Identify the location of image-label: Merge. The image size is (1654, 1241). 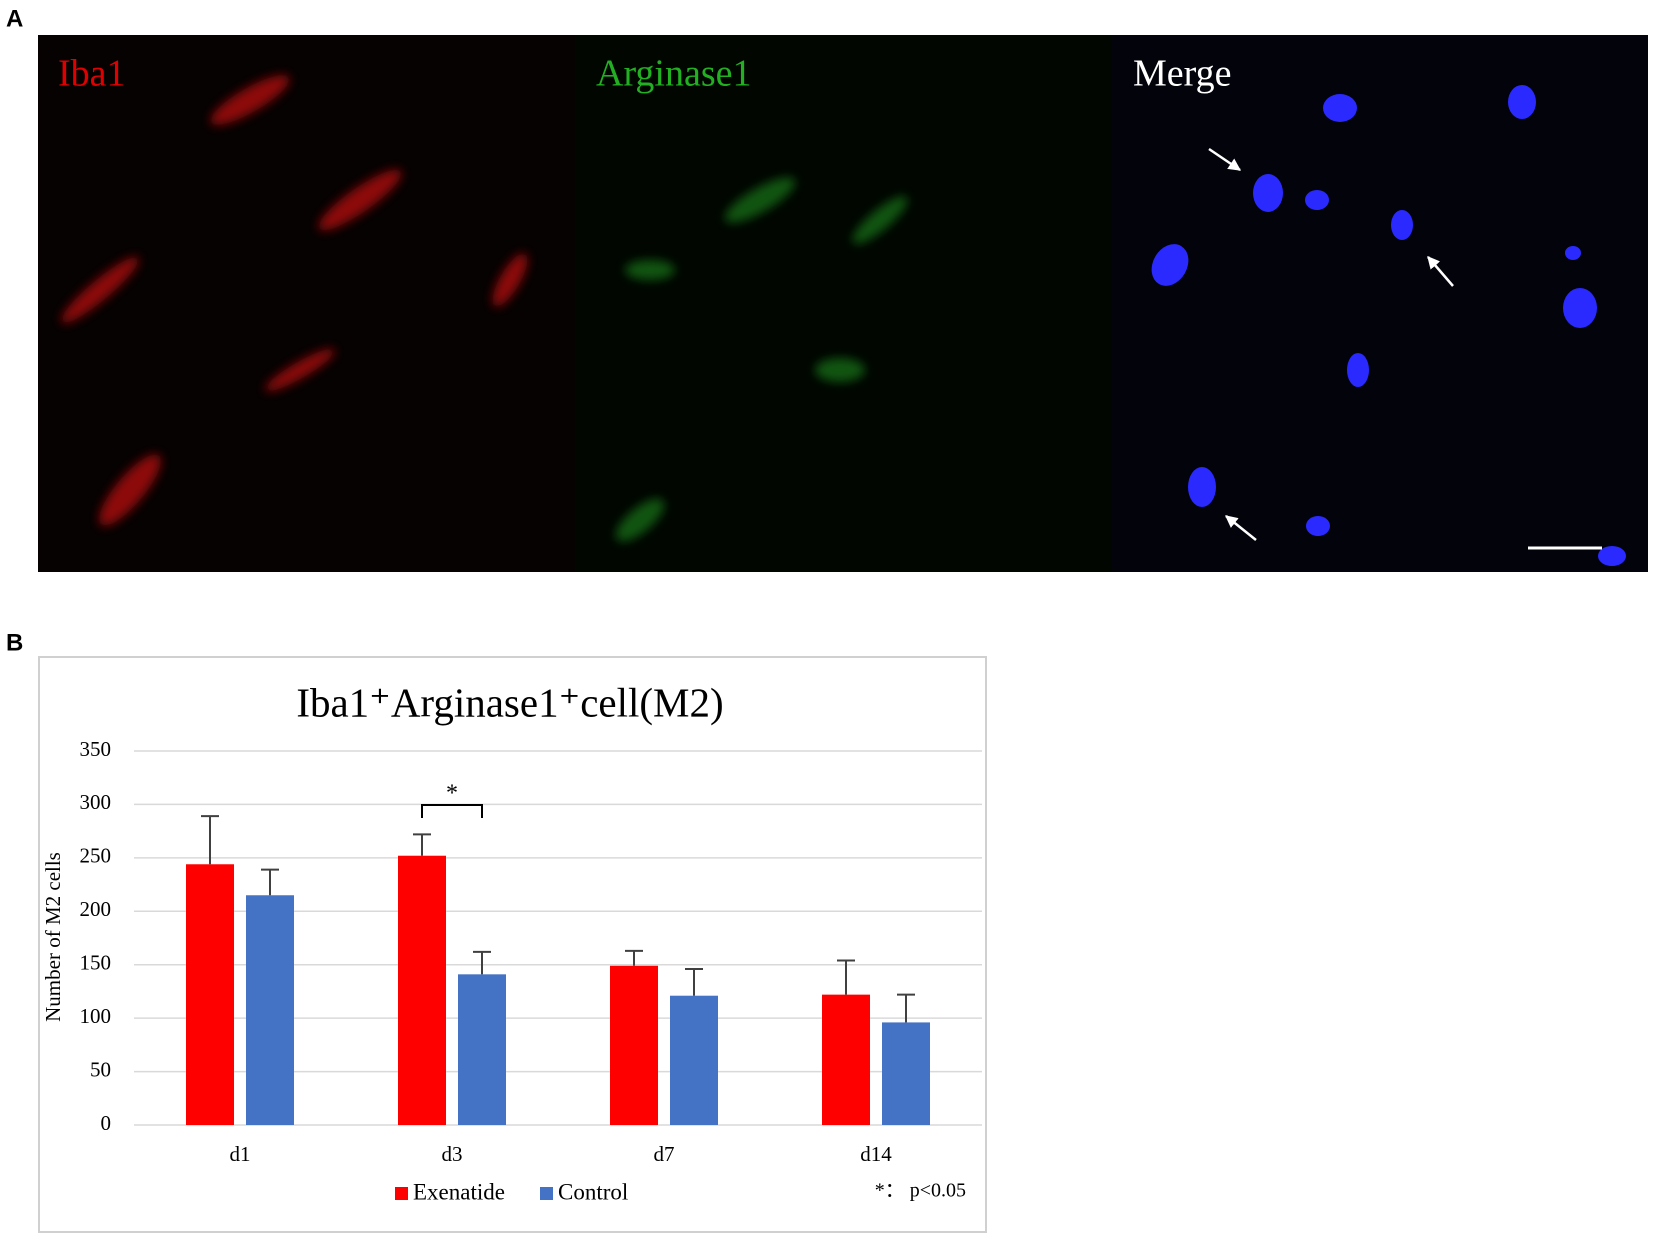
(1182, 74).